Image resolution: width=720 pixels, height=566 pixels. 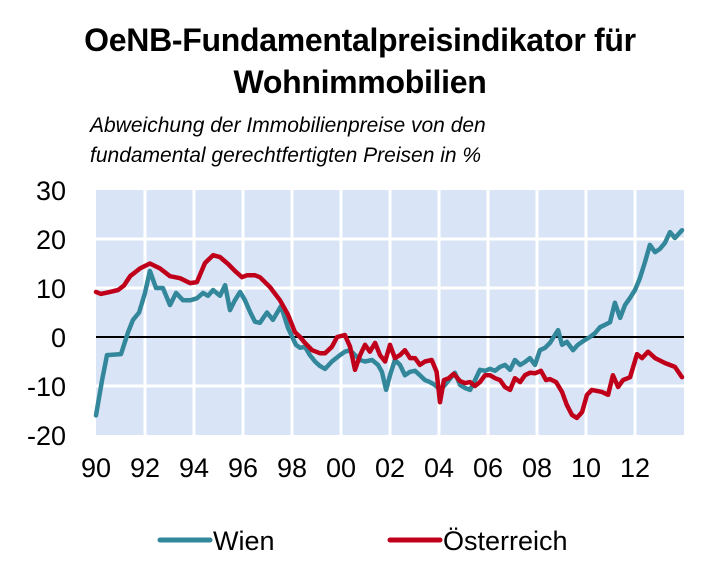 What do you see at coordinates (145, 468) in the screenshot?
I see `x-tick-label: 92` at bounding box center [145, 468].